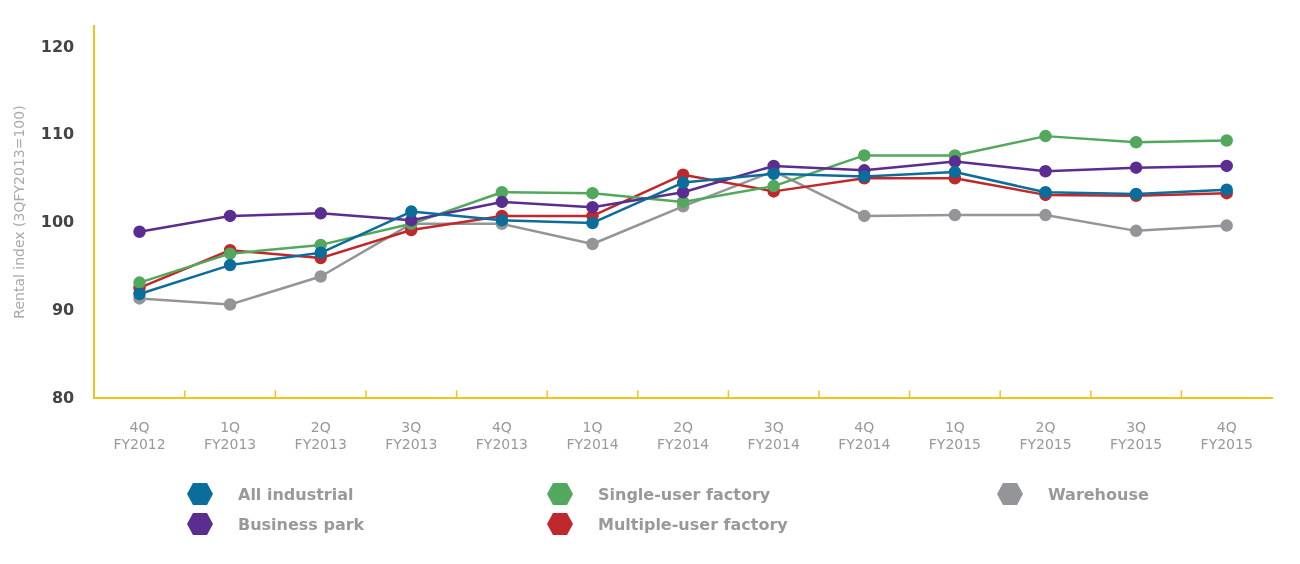  What do you see at coordinates (19, 212) in the screenshot?
I see `y-axis-title: Rental index (3QFY2013=100)` at bounding box center [19, 212].